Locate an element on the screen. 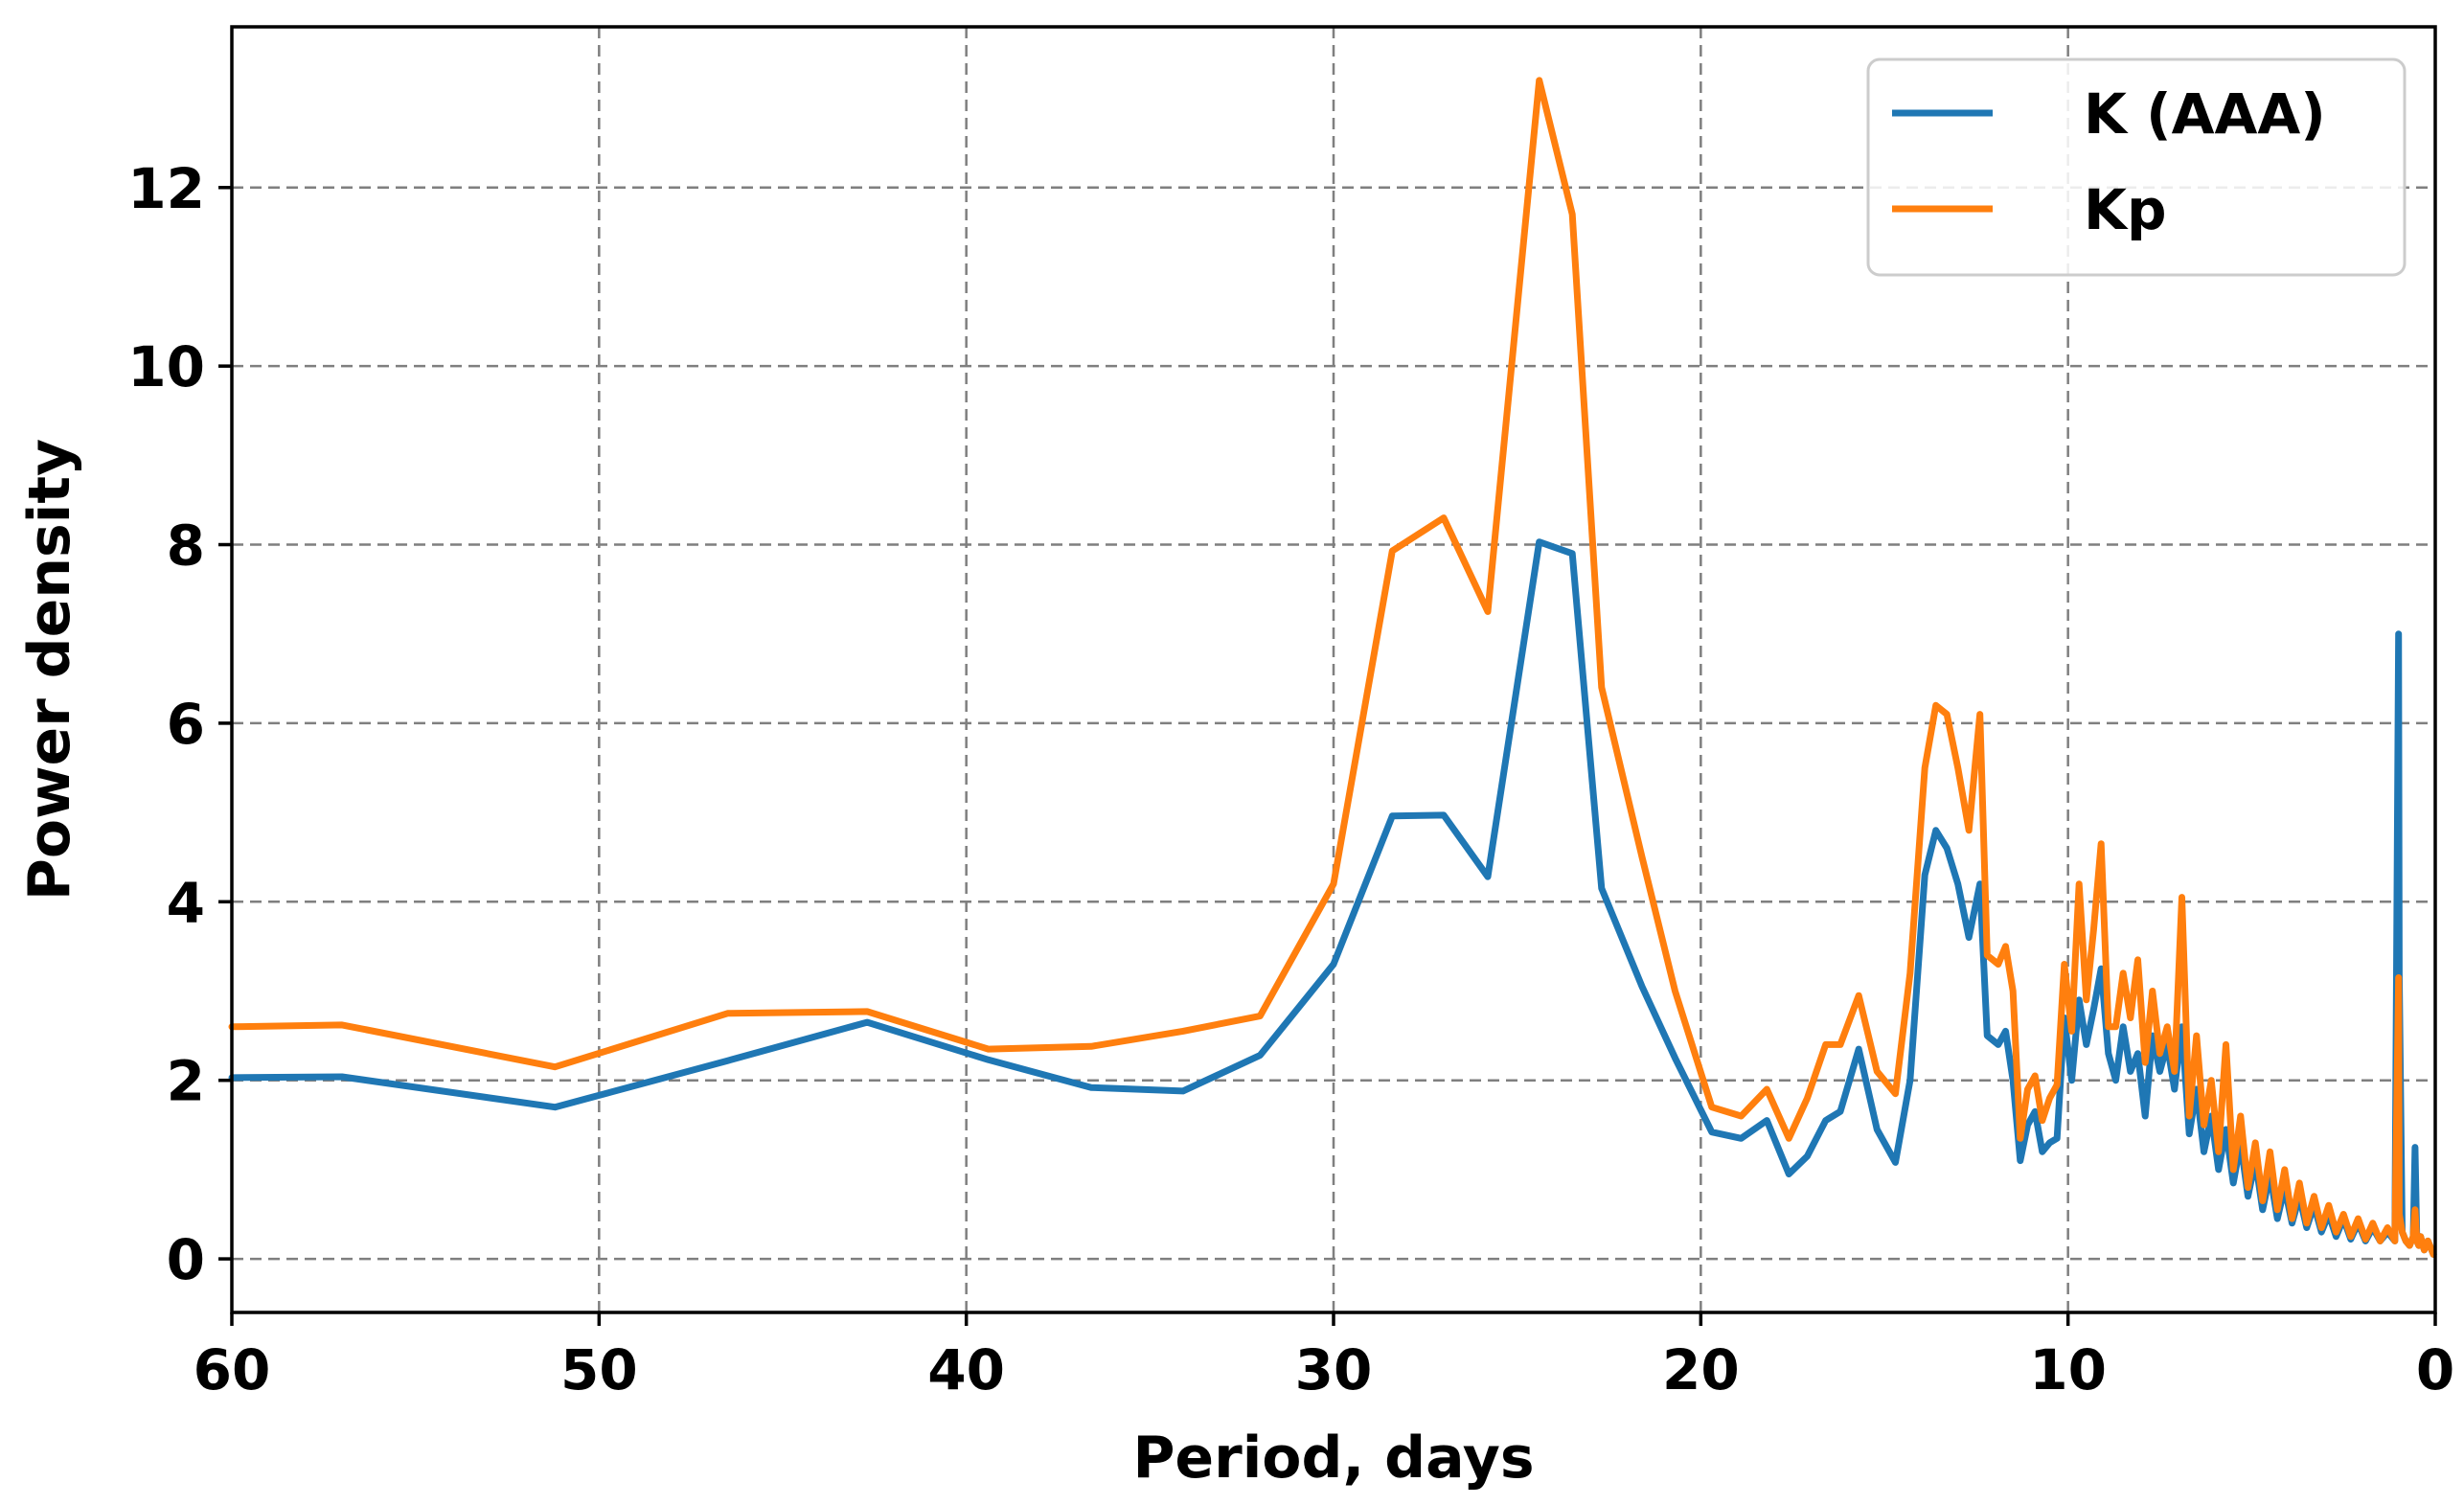  x-tick-label: 50 is located at coordinates (599, 1369).